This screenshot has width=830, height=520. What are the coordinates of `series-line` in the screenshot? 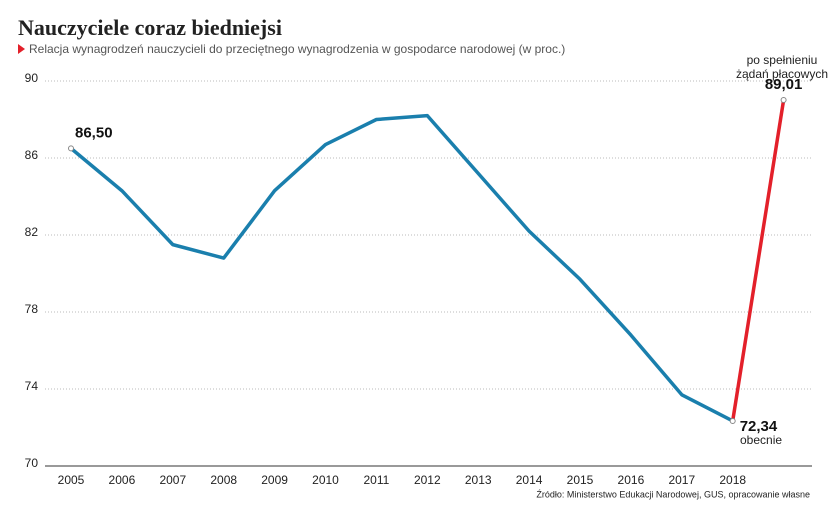 It's located at (758, 260).